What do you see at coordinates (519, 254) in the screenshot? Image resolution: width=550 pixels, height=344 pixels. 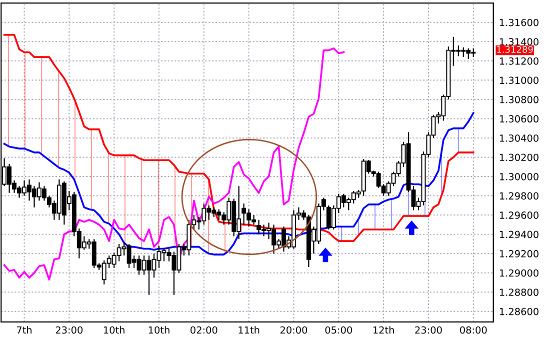 I see `y-tick-label: 1.29200` at bounding box center [519, 254].